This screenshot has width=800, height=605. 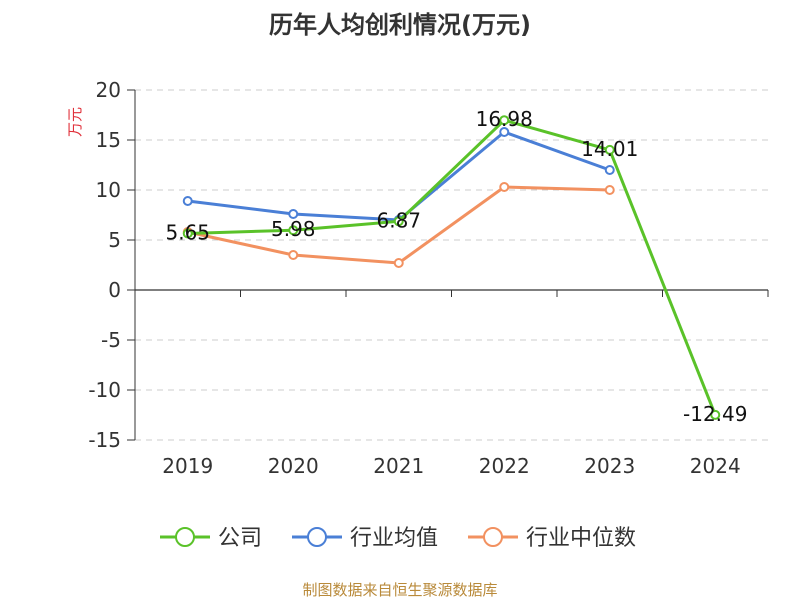 I want to click on y-tick-label: 15, so click(x=108, y=140).